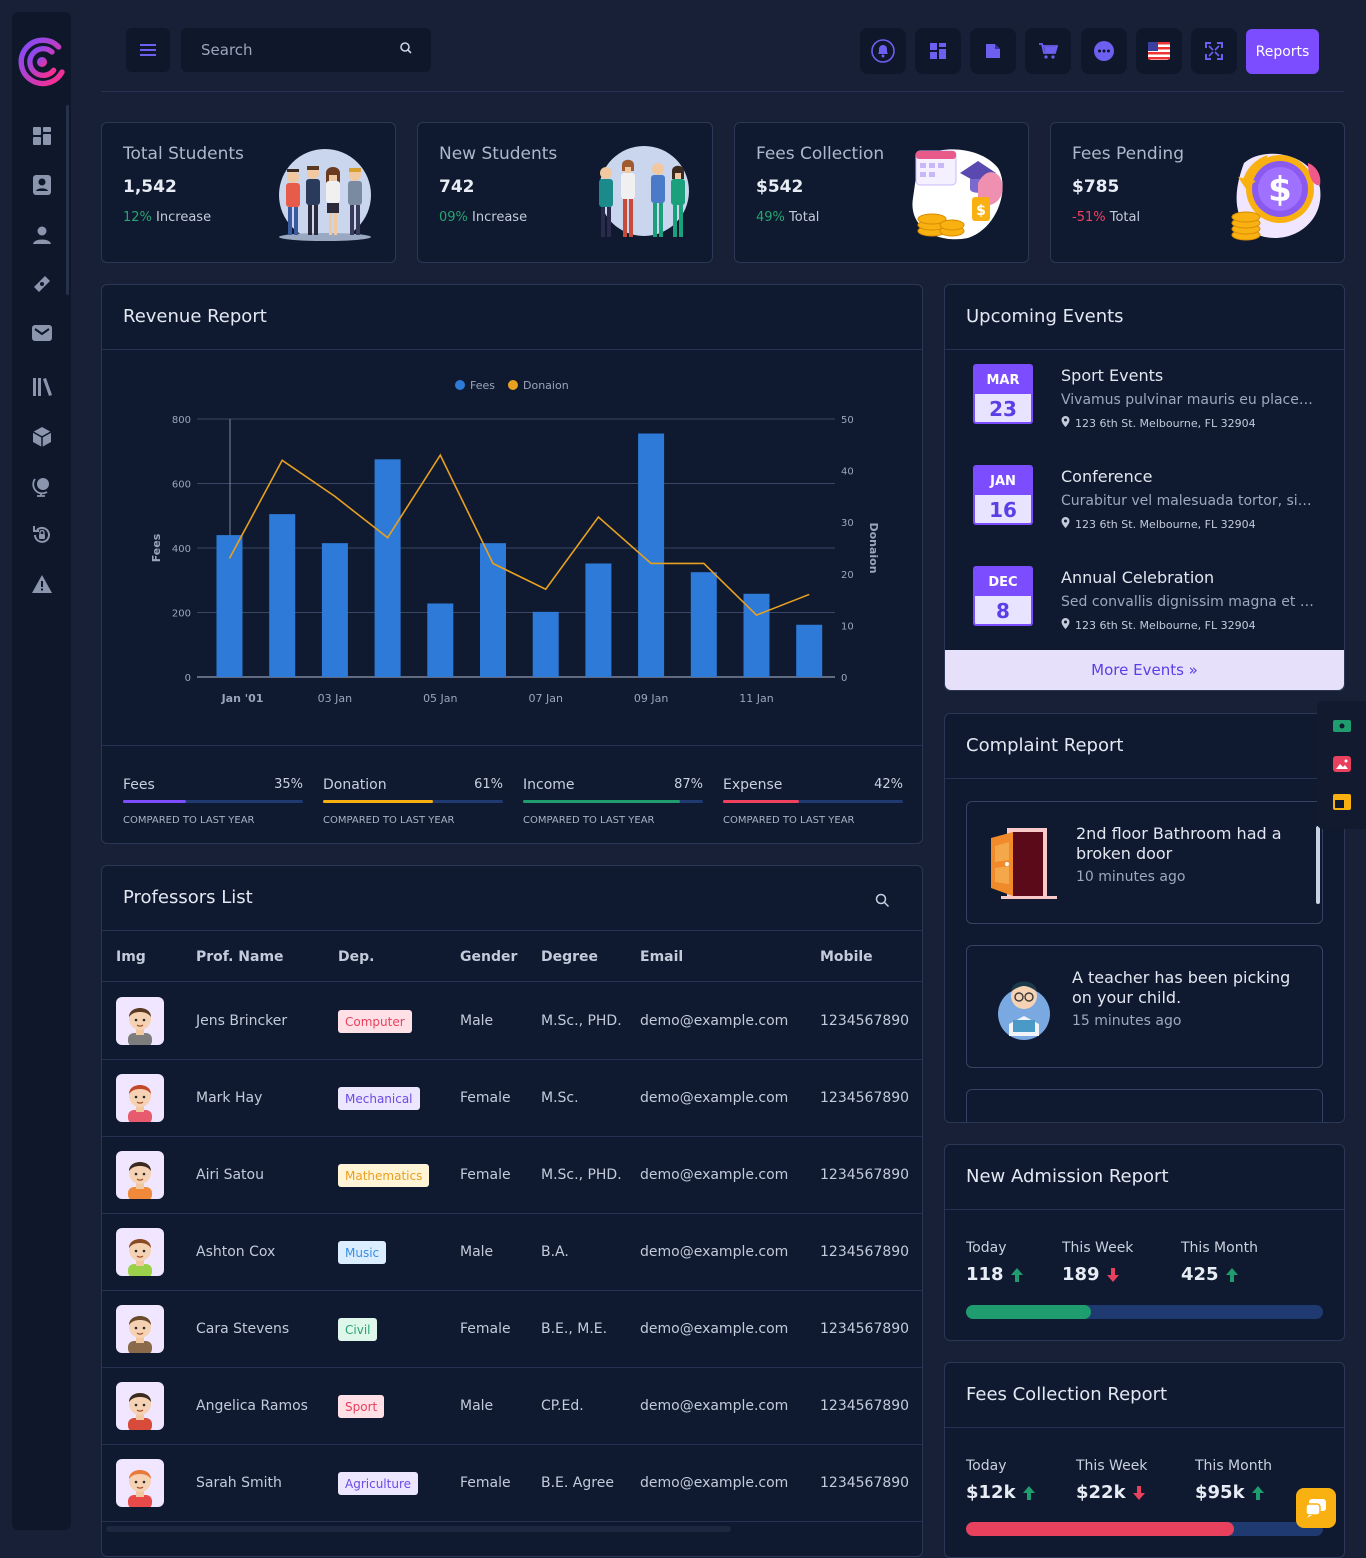 This screenshot has height=1558, width=1366. I want to click on notes-button, so click(993, 51).